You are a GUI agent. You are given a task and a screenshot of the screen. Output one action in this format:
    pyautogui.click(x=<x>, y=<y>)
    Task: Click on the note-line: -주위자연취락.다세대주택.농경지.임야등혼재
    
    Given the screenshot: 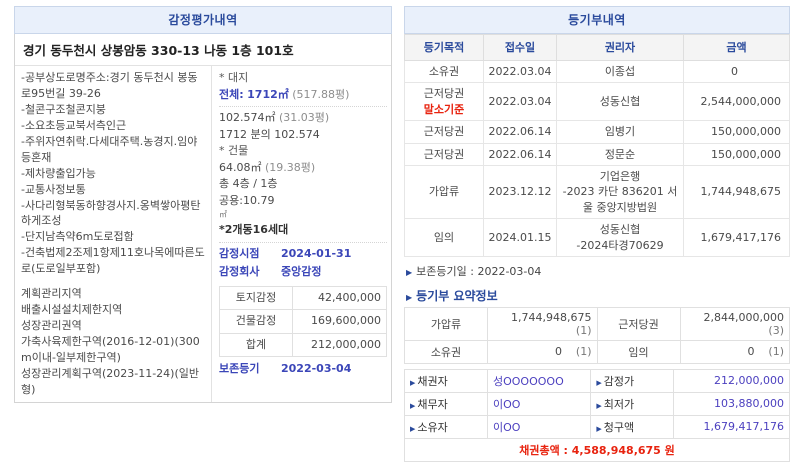 What is the action you would take?
    pyautogui.click(x=109, y=149)
    